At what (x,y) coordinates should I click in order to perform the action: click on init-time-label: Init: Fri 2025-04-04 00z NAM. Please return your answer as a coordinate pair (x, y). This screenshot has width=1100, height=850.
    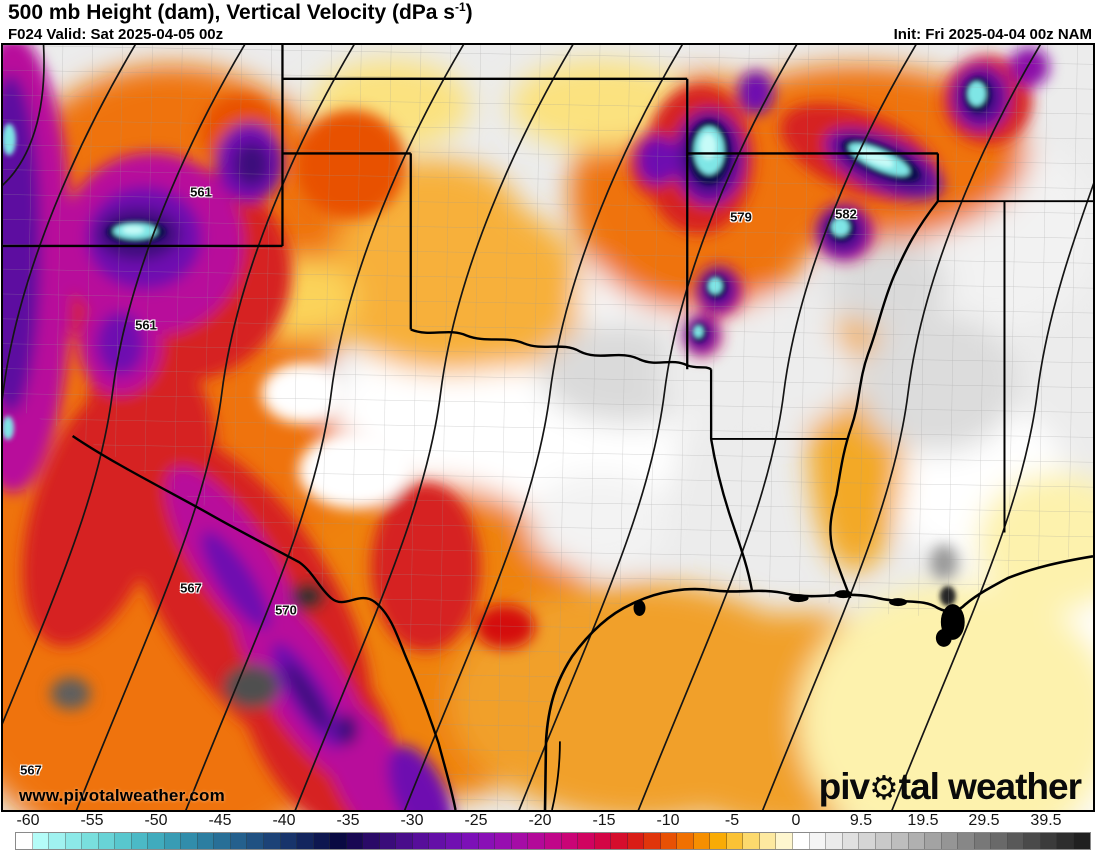
    Looking at the image, I should click on (992, 34).